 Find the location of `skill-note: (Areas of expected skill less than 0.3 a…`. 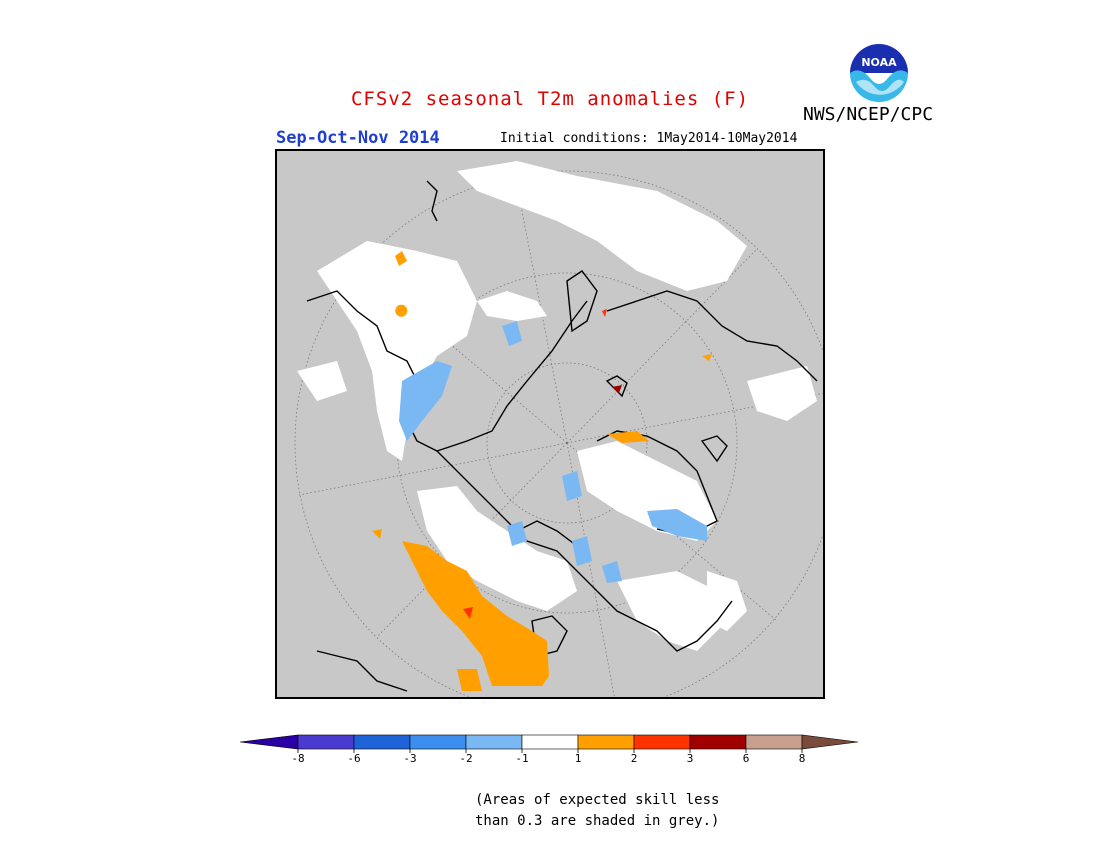

skill-note: (Areas of expected skill less than 0.3 a… is located at coordinates (597, 810).